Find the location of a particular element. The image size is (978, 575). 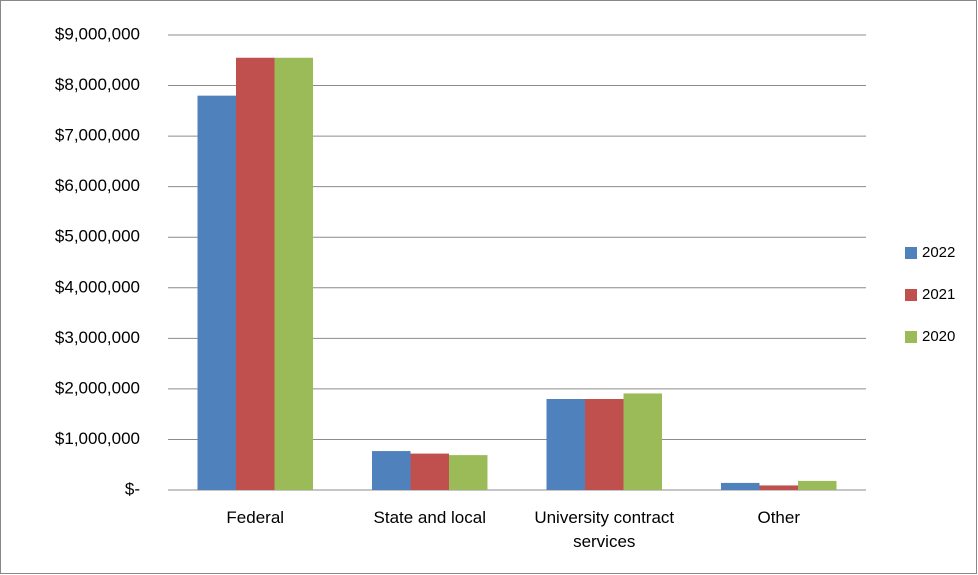

y-tick-label: $5,000,000 is located at coordinates (97, 236).